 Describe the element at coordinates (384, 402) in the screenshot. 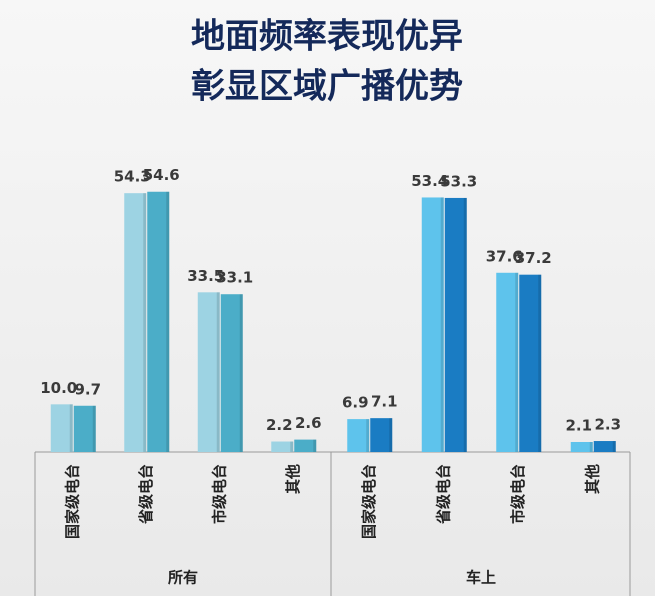

I see `value-label: 7.1` at that location.